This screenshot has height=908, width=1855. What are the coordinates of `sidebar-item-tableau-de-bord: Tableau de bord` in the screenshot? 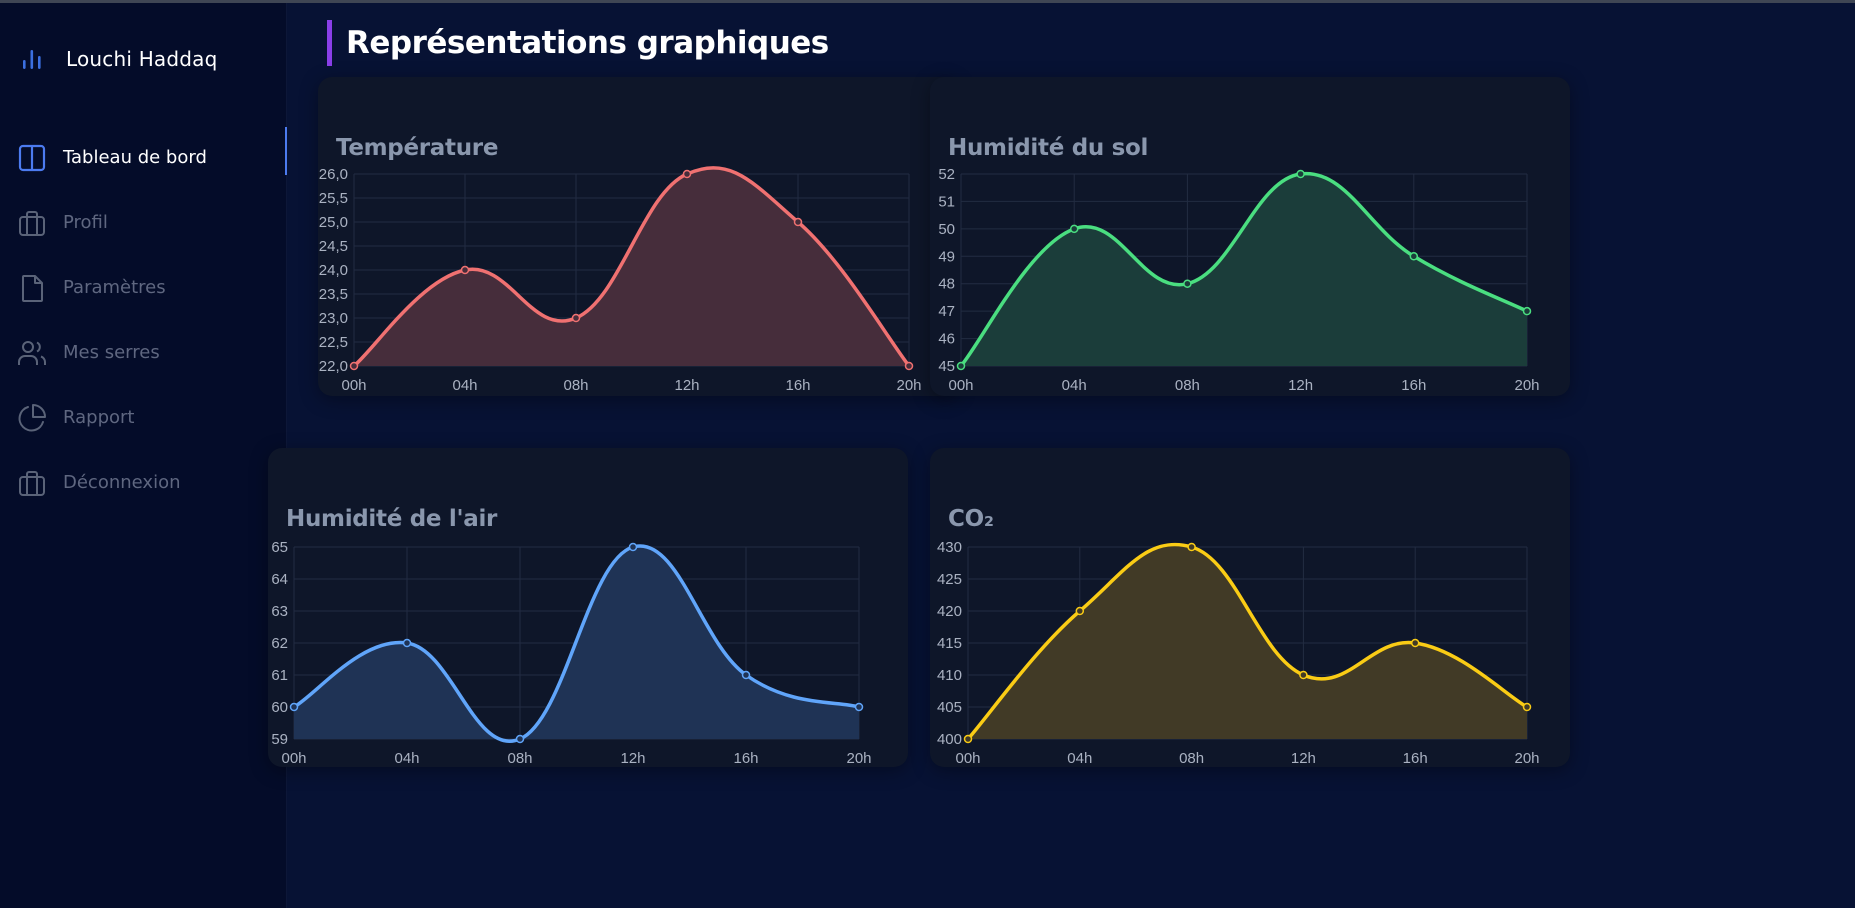 It's located at (143, 157).